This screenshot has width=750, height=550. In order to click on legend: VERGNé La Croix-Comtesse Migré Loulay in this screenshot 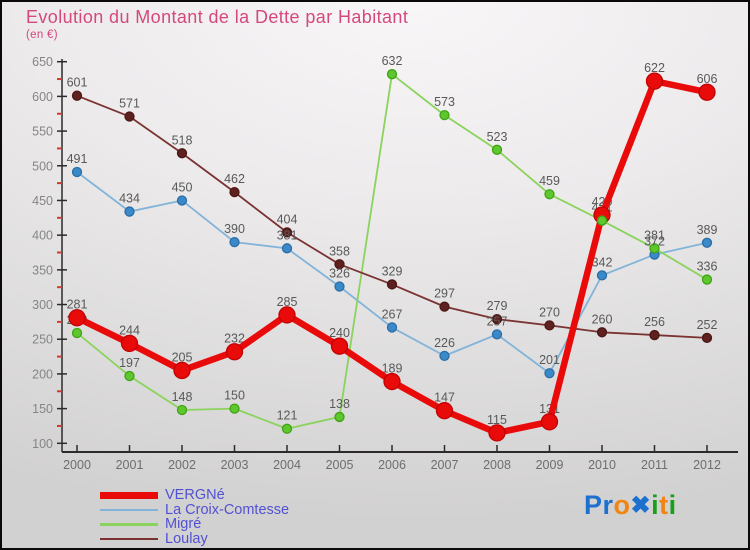, I will do `click(194, 517)`.